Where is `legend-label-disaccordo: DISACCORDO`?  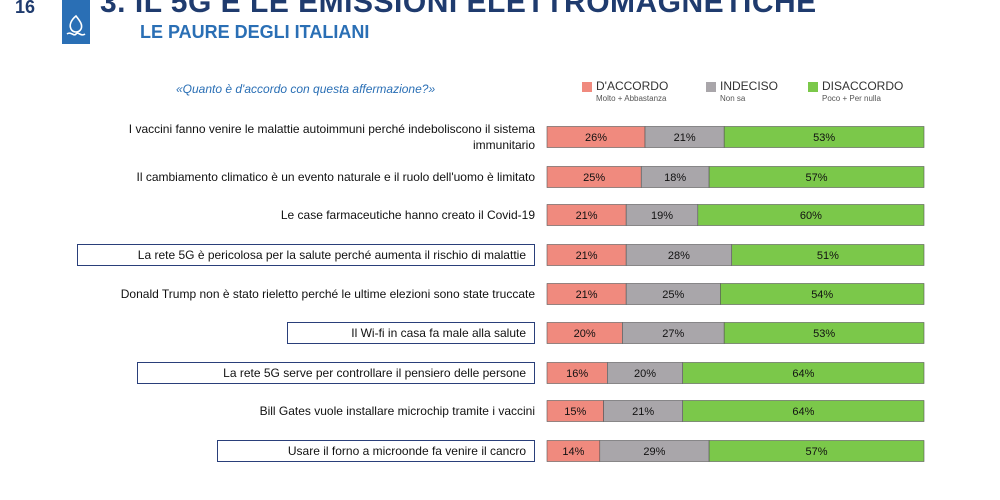 legend-label-disaccordo: DISACCORDO is located at coordinates (863, 86).